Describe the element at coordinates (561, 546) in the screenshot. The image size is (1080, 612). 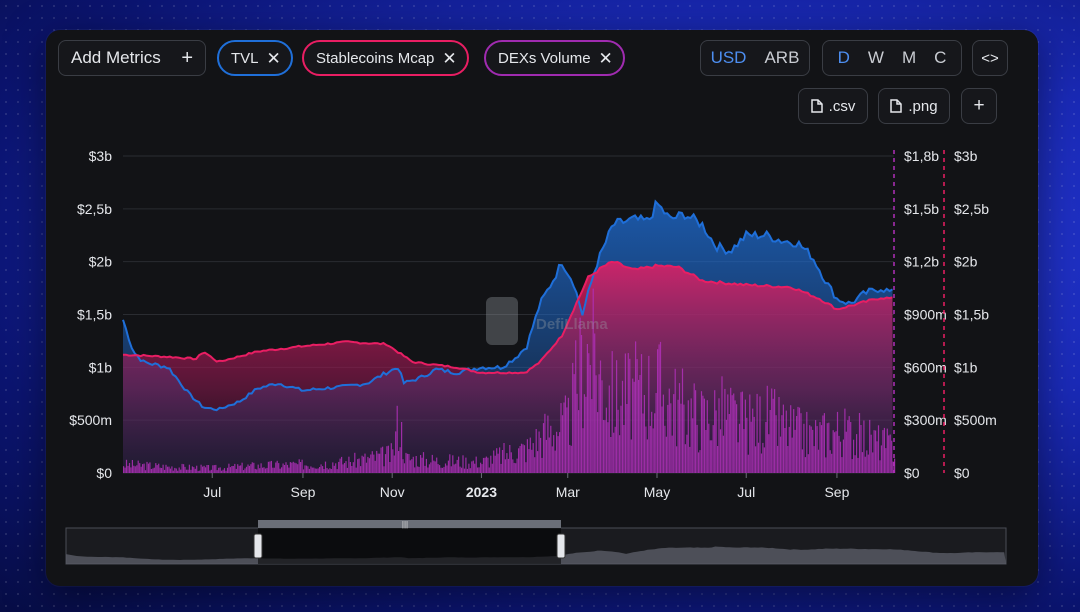
I see `brush-handle-right` at that location.